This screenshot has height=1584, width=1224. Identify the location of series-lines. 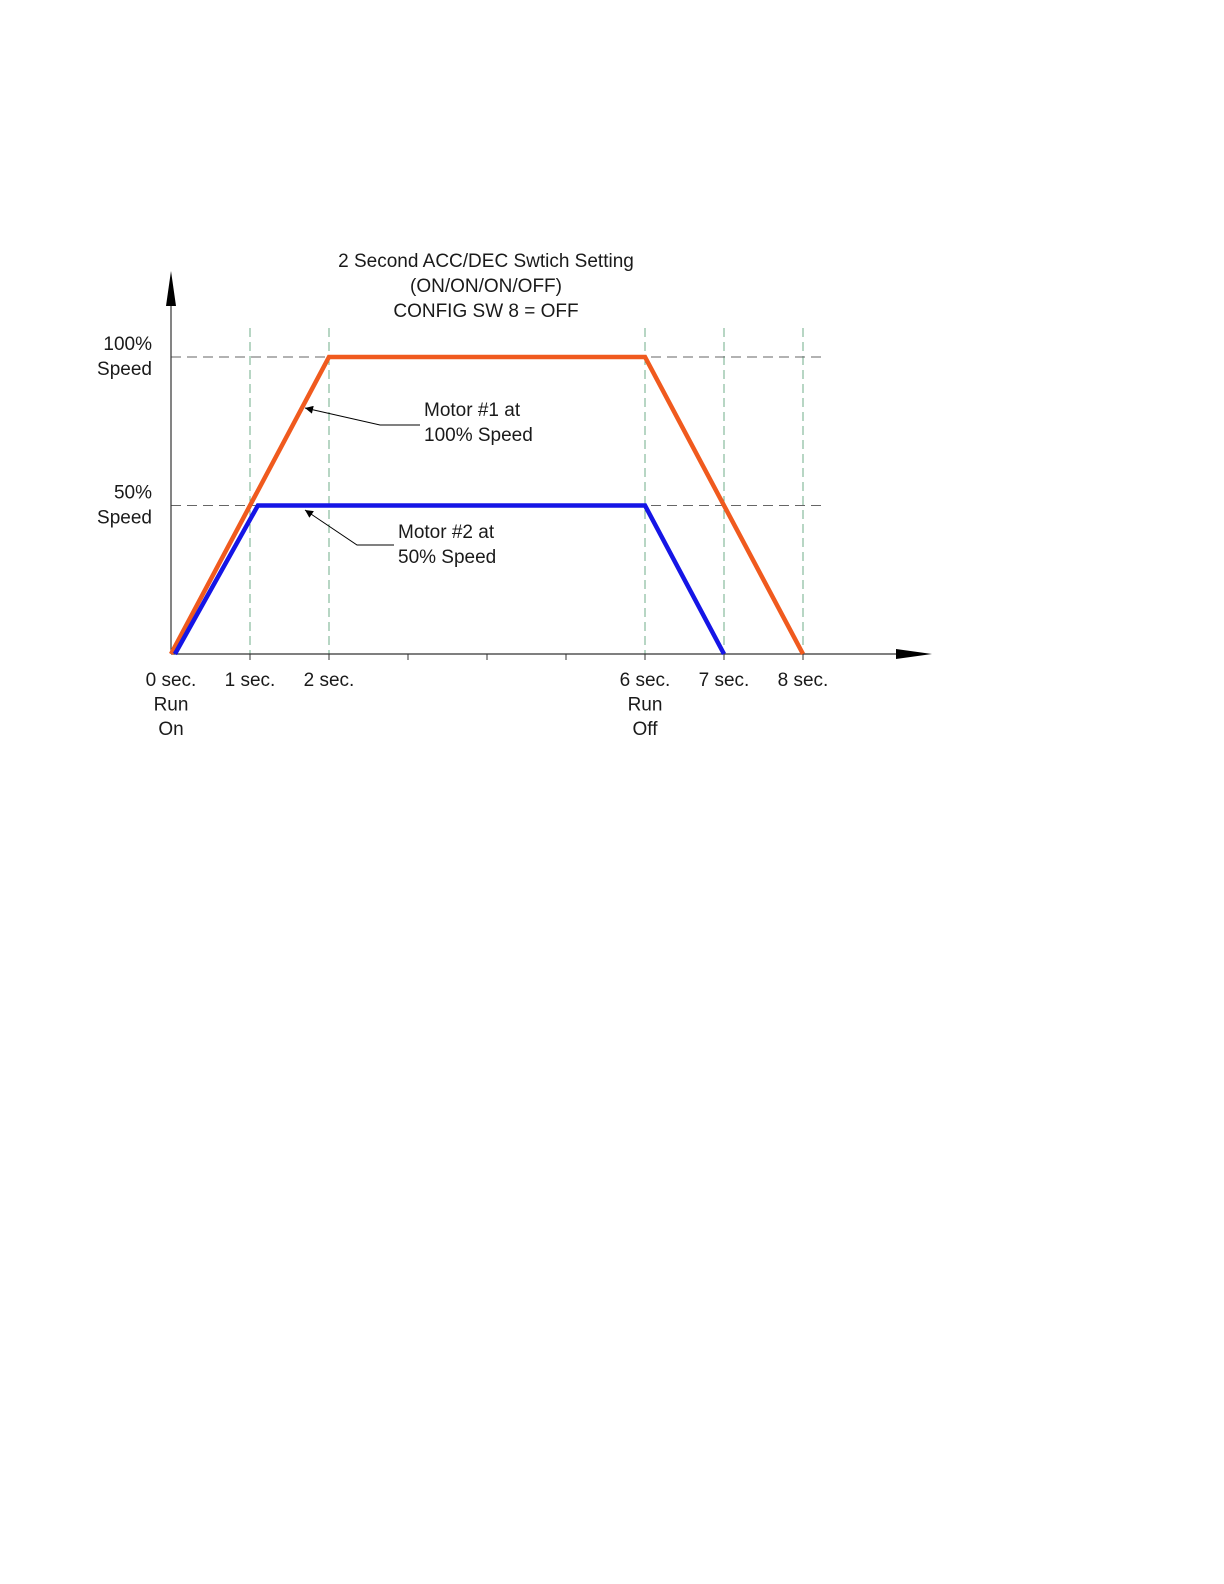
(487, 505).